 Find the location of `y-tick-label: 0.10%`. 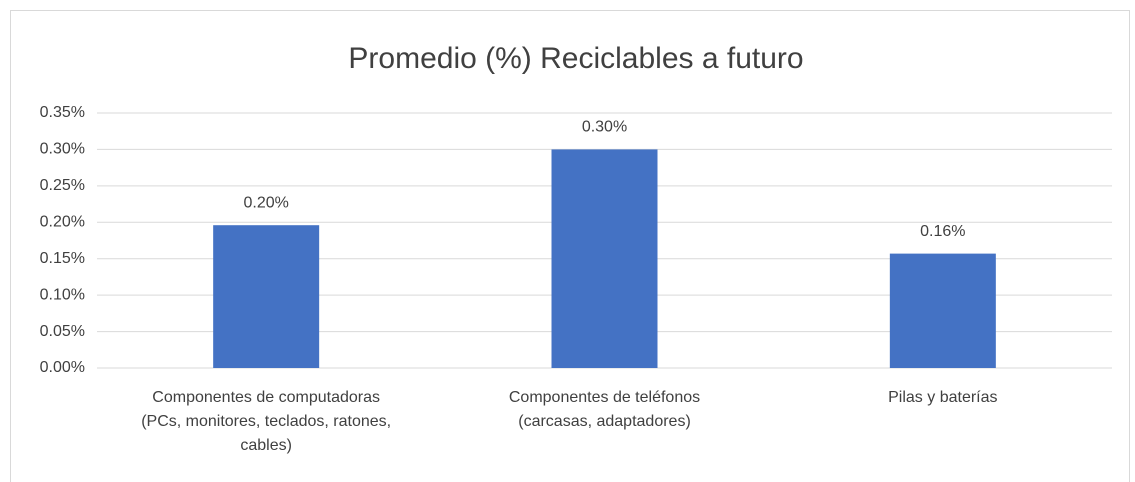

y-tick-label: 0.10% is located at coordinates (62, 294).